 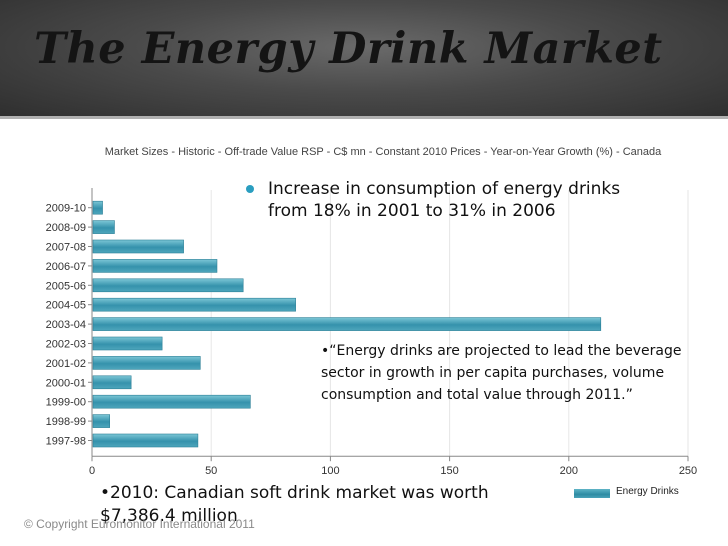 What do you see at coordinates (449, 471) in the screenshot?
I see `x-tick-label: 150` at bounding box center [449, 471].